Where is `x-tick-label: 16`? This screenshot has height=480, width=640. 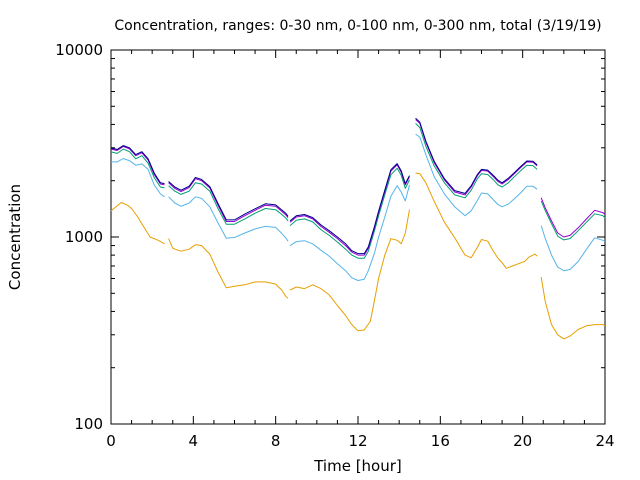
x-tick-label: 16 is located at coordinates (440, 441).